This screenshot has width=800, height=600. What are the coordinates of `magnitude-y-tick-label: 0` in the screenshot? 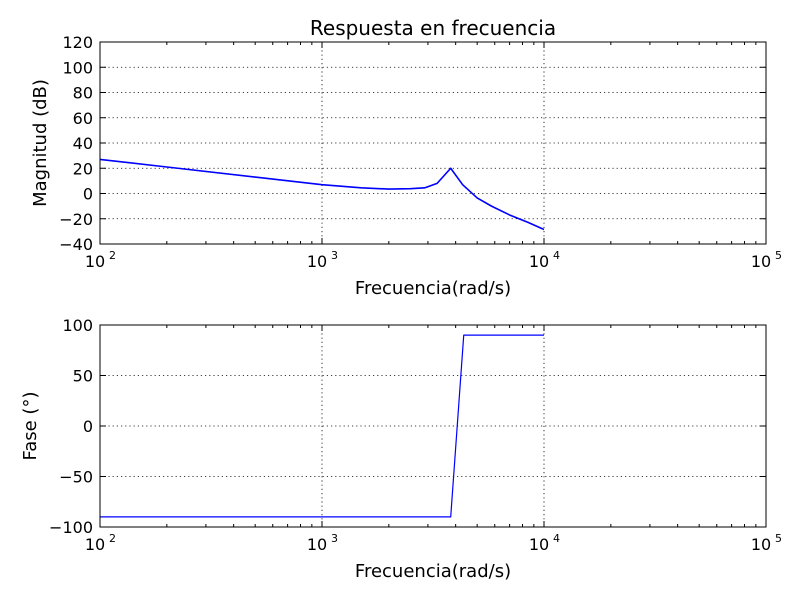 It's located at (88, 194).